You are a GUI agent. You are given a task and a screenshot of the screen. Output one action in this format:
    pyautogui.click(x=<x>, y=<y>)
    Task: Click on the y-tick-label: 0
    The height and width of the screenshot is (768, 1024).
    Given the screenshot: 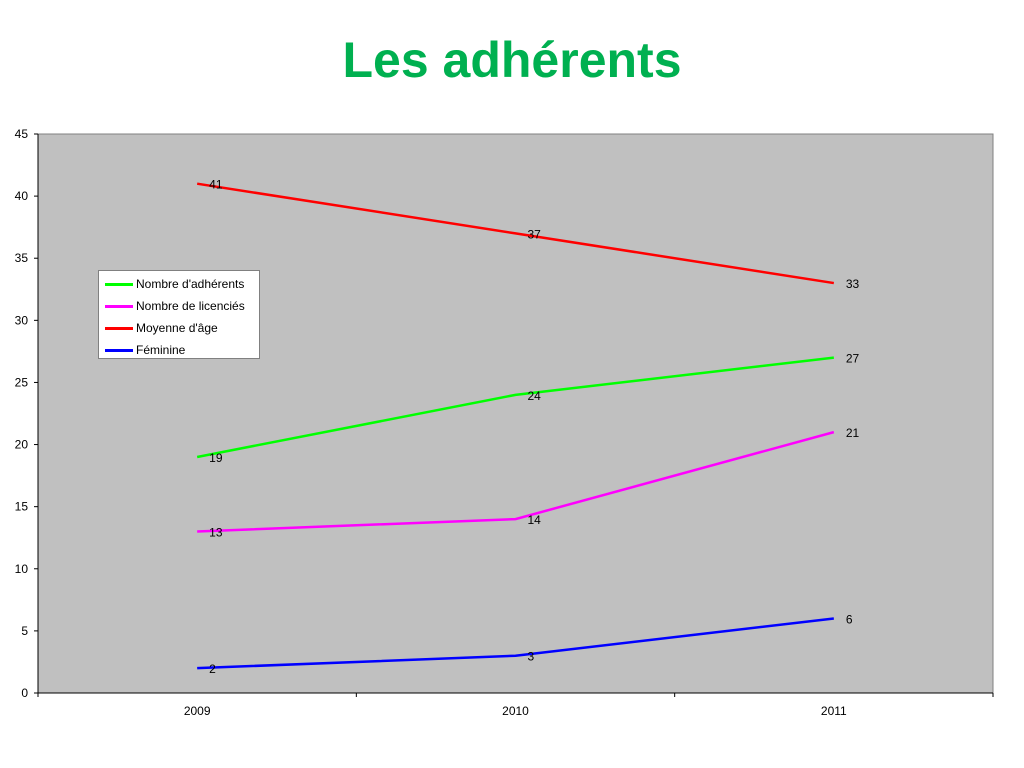 What is the action you would take?
    pyautogui.click(x=24, y=693)
    